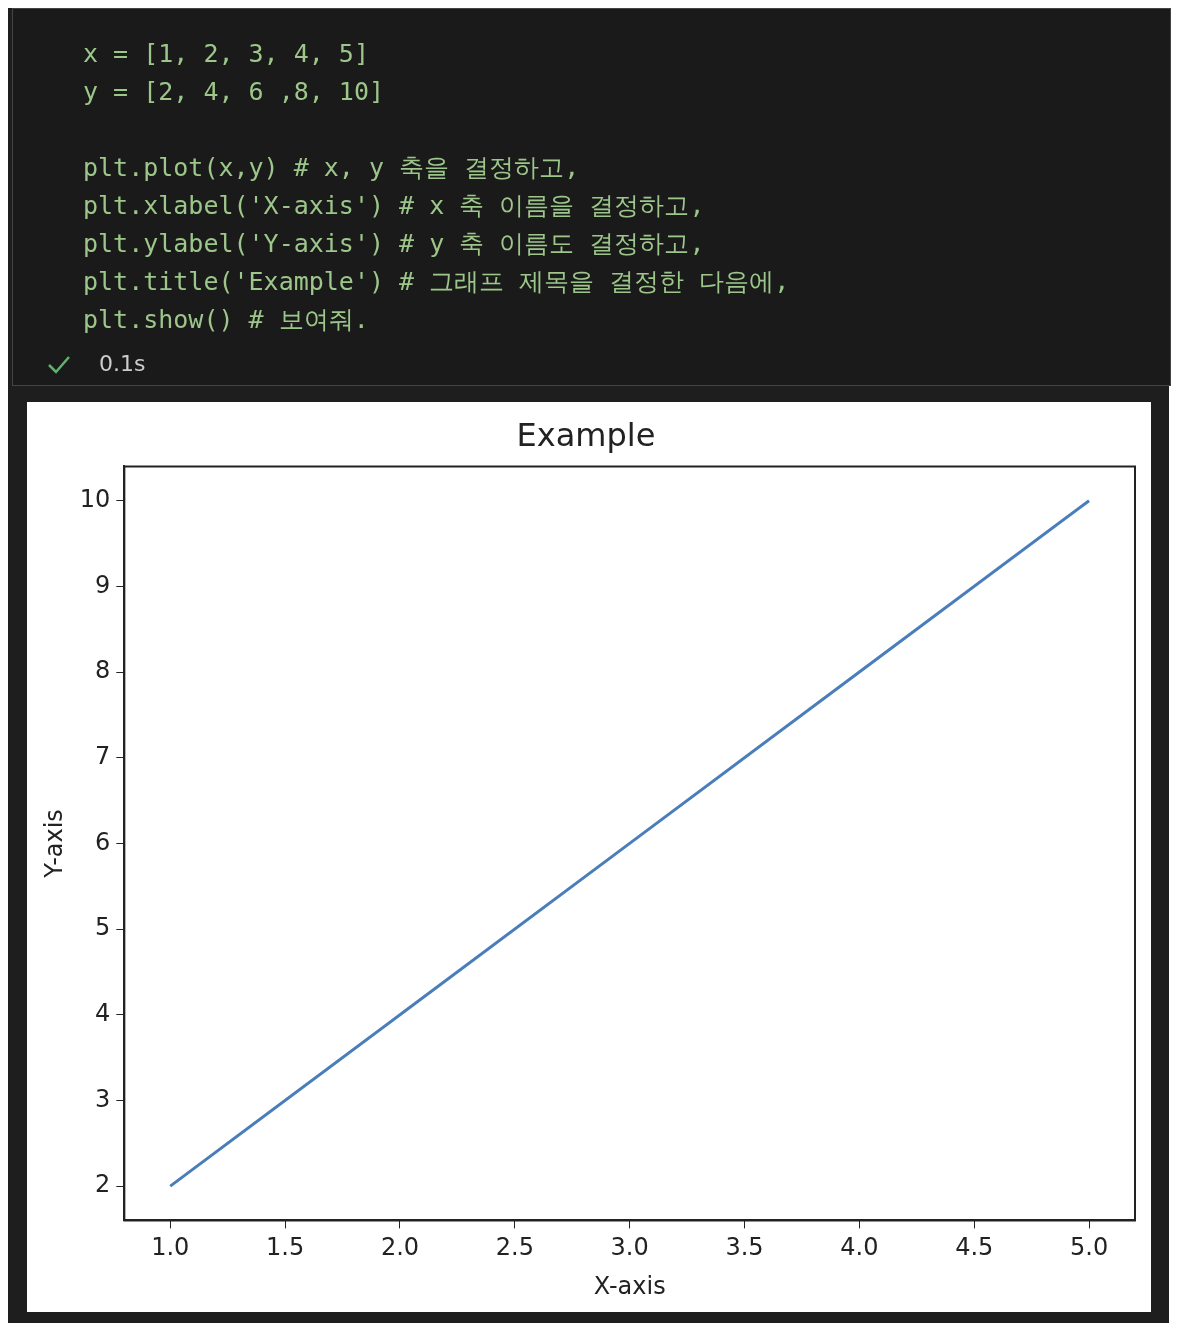 This screenshot has height=1331, width=1177. I want to click on text: plt.title('Example') # 그래프 제목을 결정한 다음에,, so click(437, 282).